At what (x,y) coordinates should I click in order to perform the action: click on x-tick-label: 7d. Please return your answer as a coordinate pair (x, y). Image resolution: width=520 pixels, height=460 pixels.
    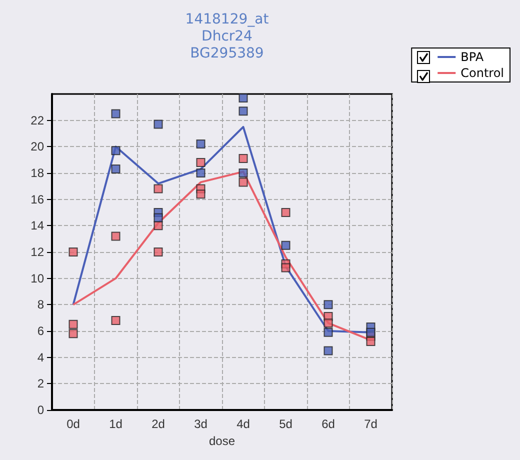
    Looking at the image, I should click on (371, 424).